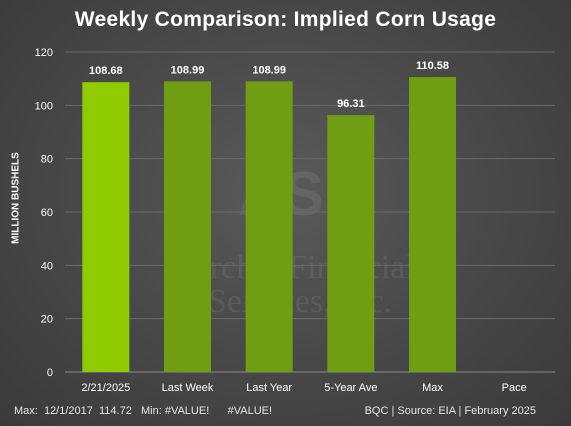 Image resolution: width=571 pixels, height=426 pixels. I want to click on data-label: 110.58, so click(432, 66).